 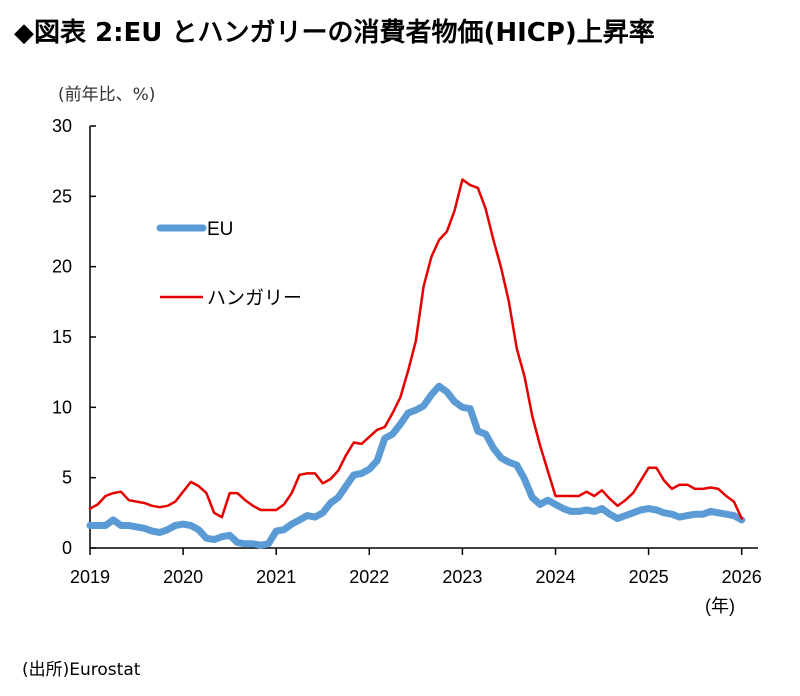 I want to click on legend-label-hungary: ハンガリー, so click(x=254, y=298).